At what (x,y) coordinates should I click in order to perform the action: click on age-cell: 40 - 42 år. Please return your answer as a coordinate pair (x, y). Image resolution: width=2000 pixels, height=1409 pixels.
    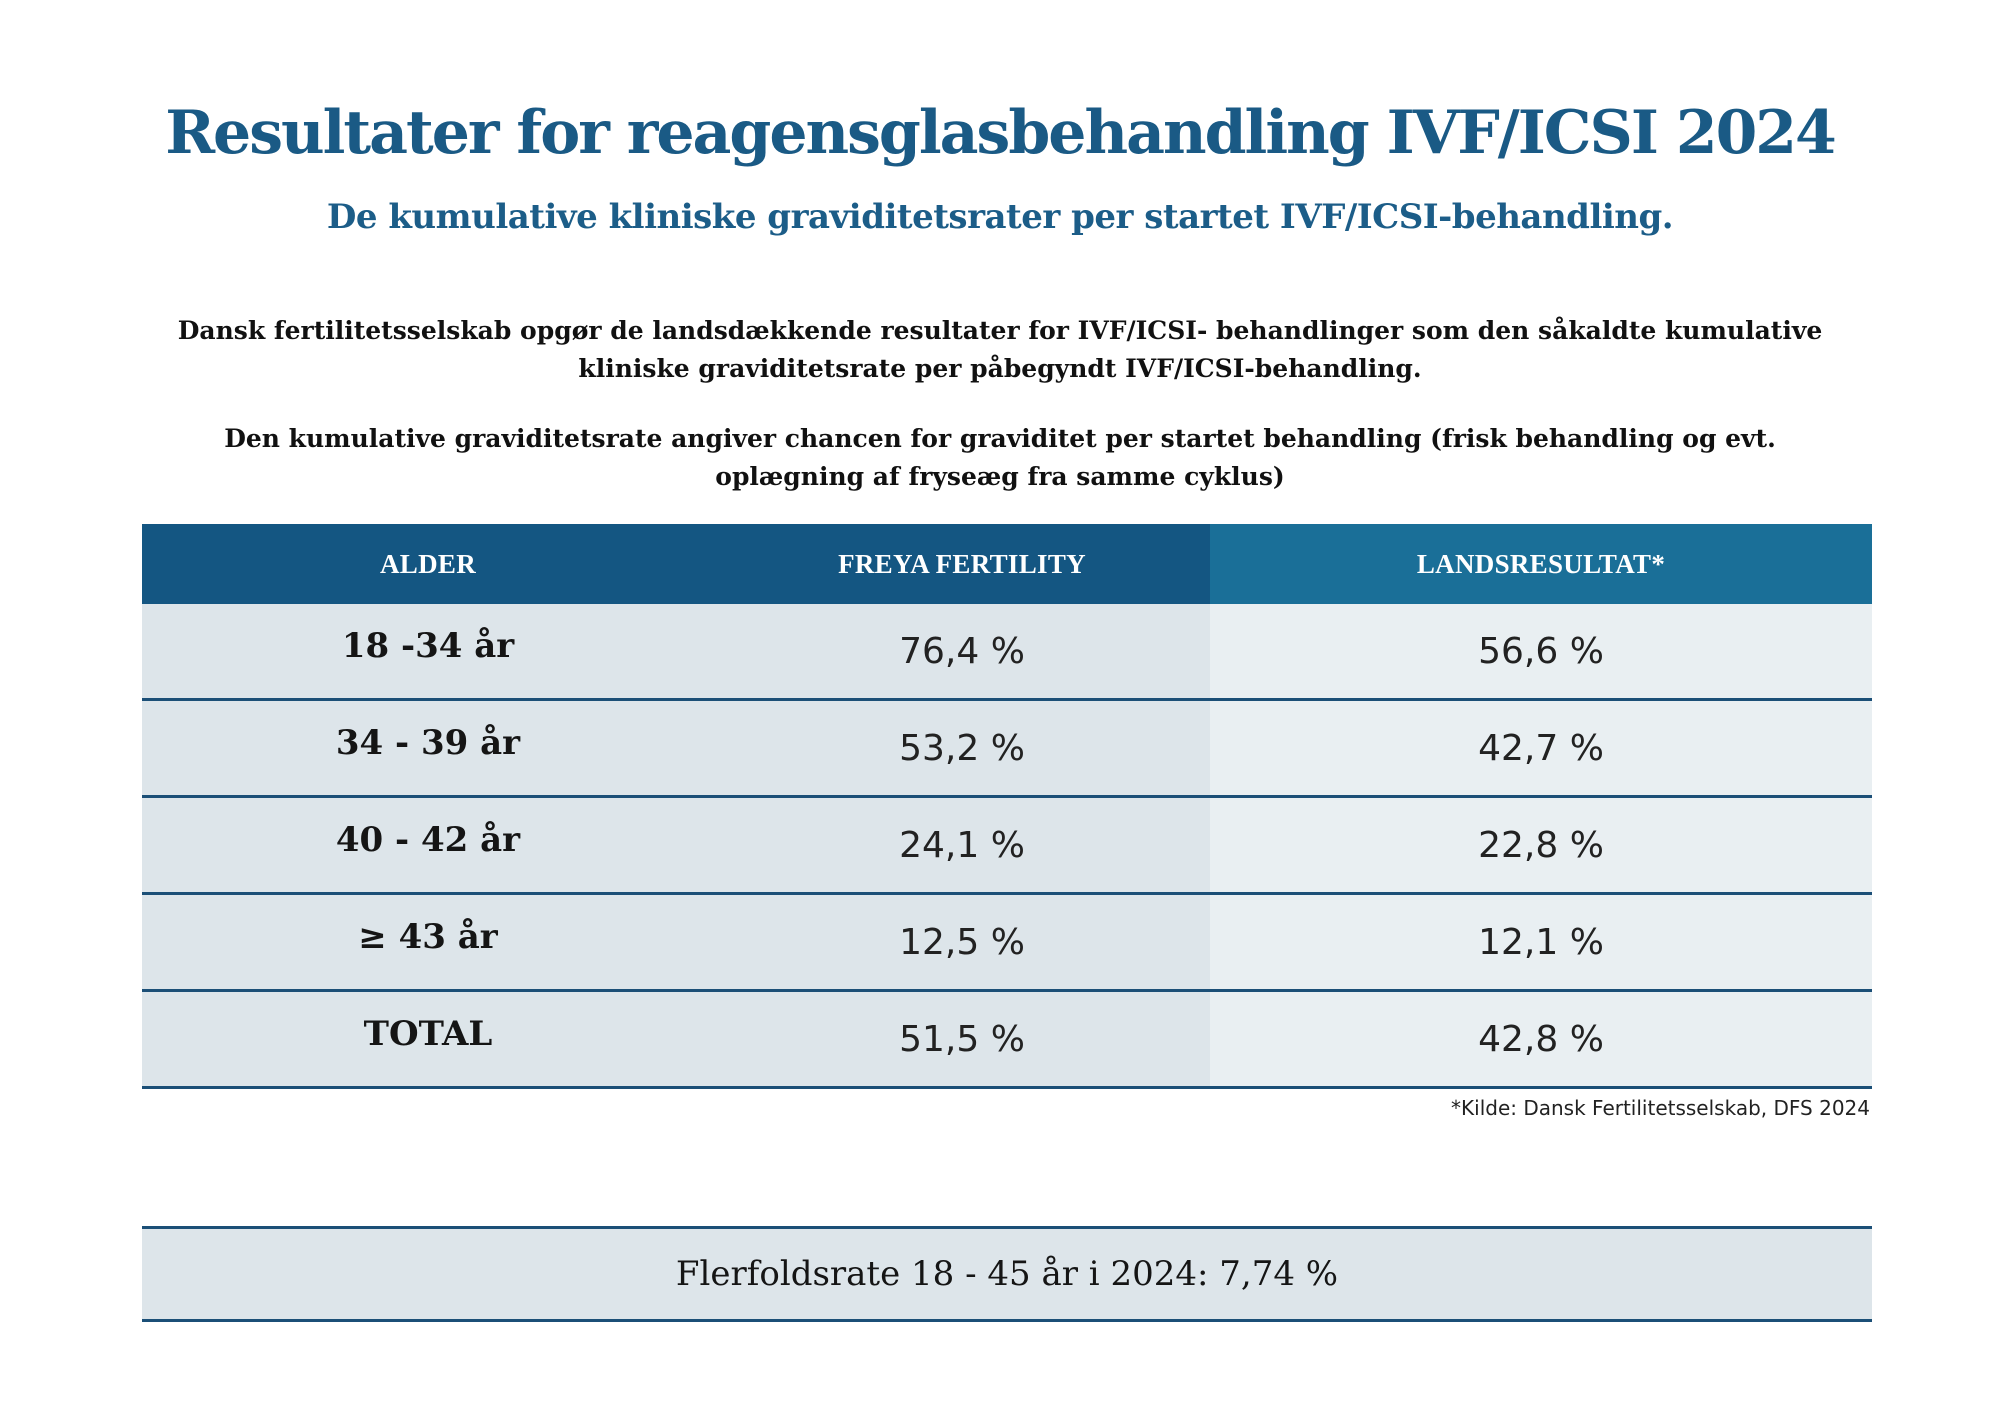
    Looking at the image, I should click on (428, 845).